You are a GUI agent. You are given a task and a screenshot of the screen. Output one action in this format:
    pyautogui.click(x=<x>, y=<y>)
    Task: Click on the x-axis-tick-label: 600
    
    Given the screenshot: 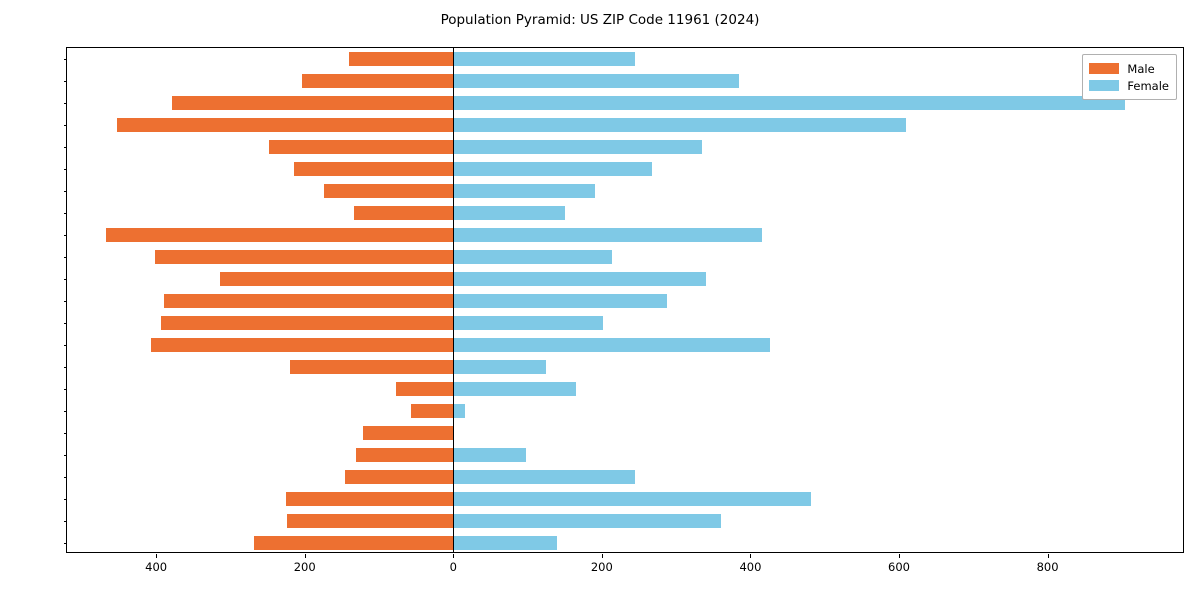 What is the action you would take?
    pyautogui.click(x=899, y=567)
    